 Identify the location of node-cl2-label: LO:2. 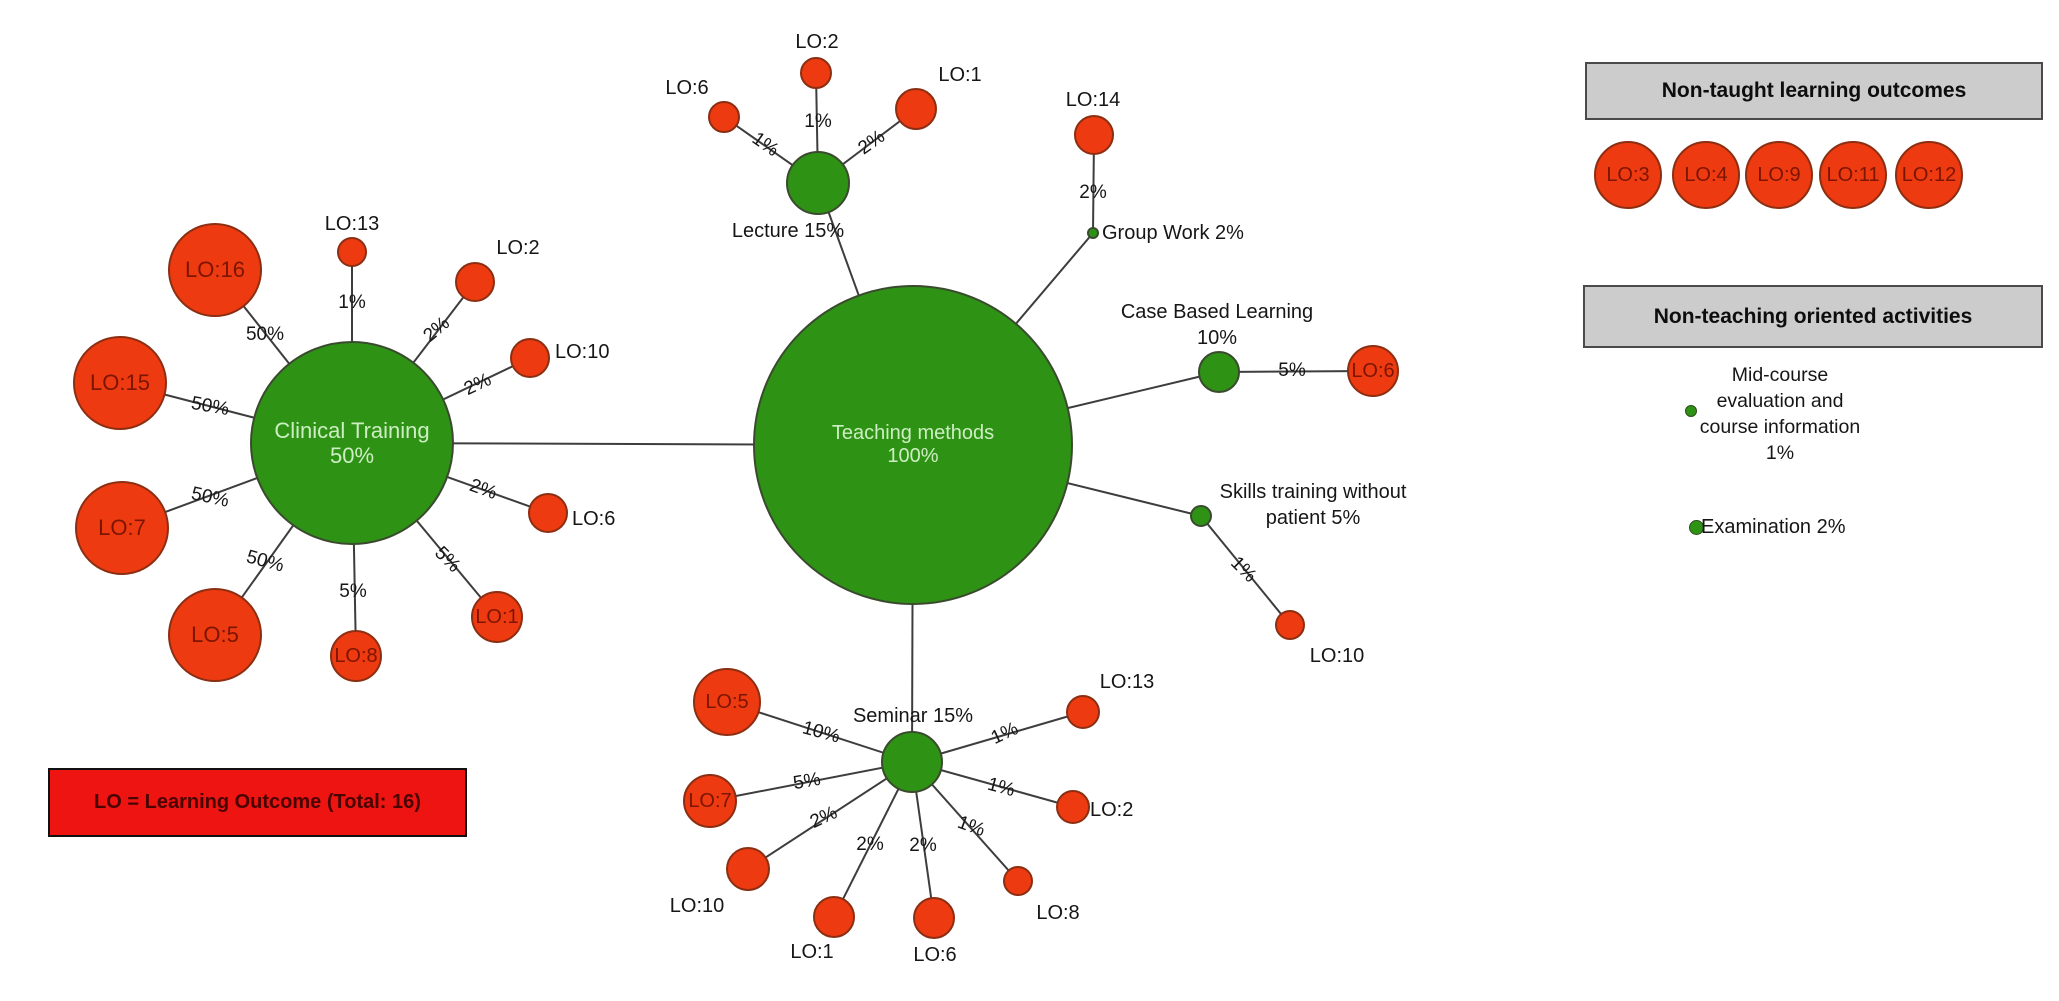
(518, 248).